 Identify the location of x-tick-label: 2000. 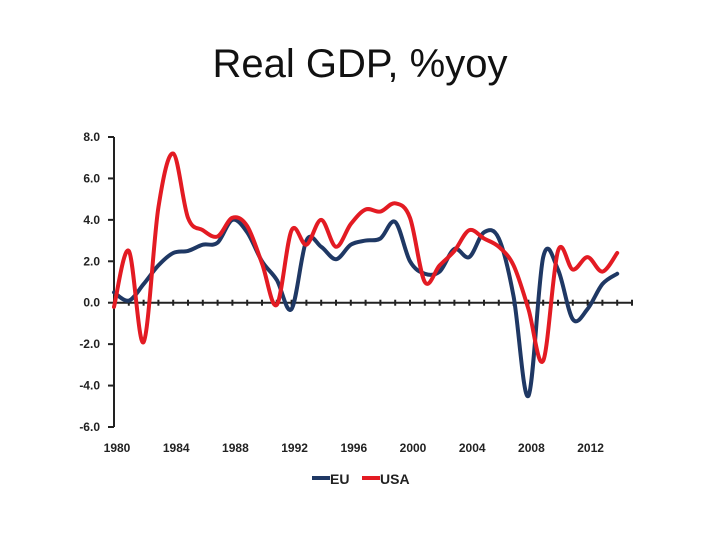
(413, 448).